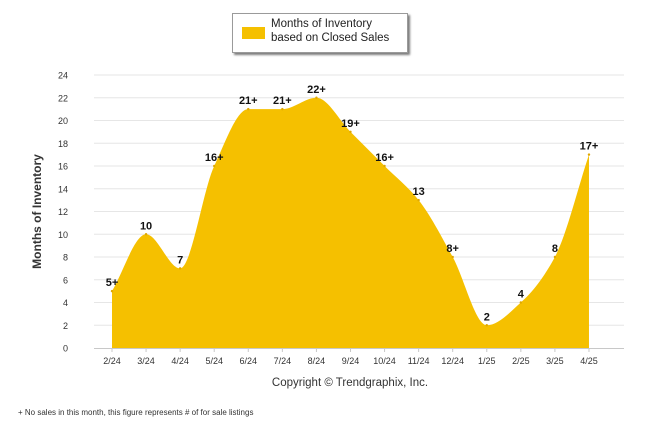 The width and height of the screenshot is (646, 434). Describe the element at coordinates (452, 249) in the screenshot. I see `data-label: 8+` at that location.